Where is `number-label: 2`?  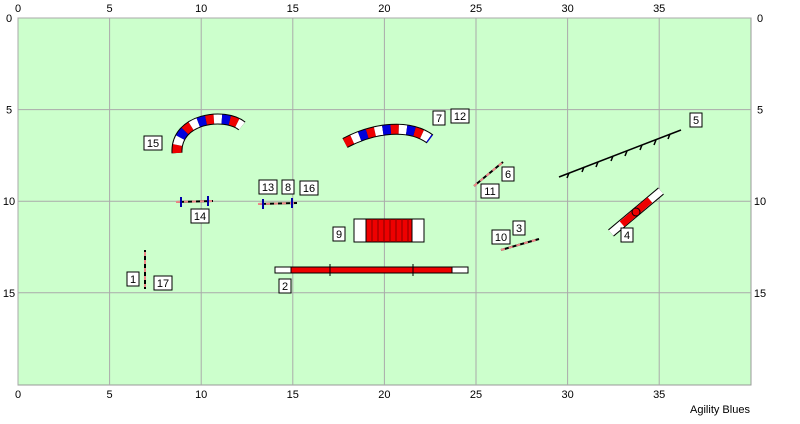
number-label: 2 is located at coordinates (285, 287).